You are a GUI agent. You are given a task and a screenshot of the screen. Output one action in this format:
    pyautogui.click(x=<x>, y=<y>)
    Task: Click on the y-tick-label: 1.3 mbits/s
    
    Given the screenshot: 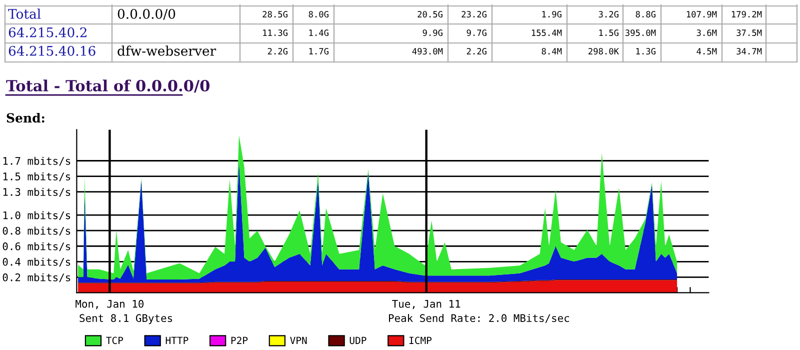 What is the action you would take?
    pyautogui.click(x=36, y=192)
    